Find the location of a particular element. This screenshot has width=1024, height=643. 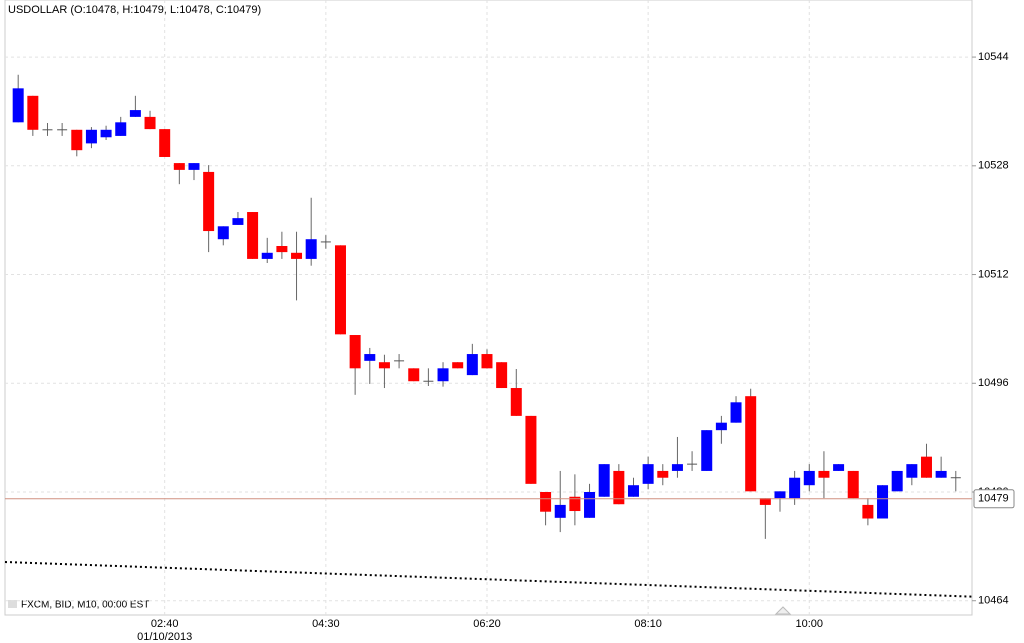

last-price-box is located at coordinates (994, 499).